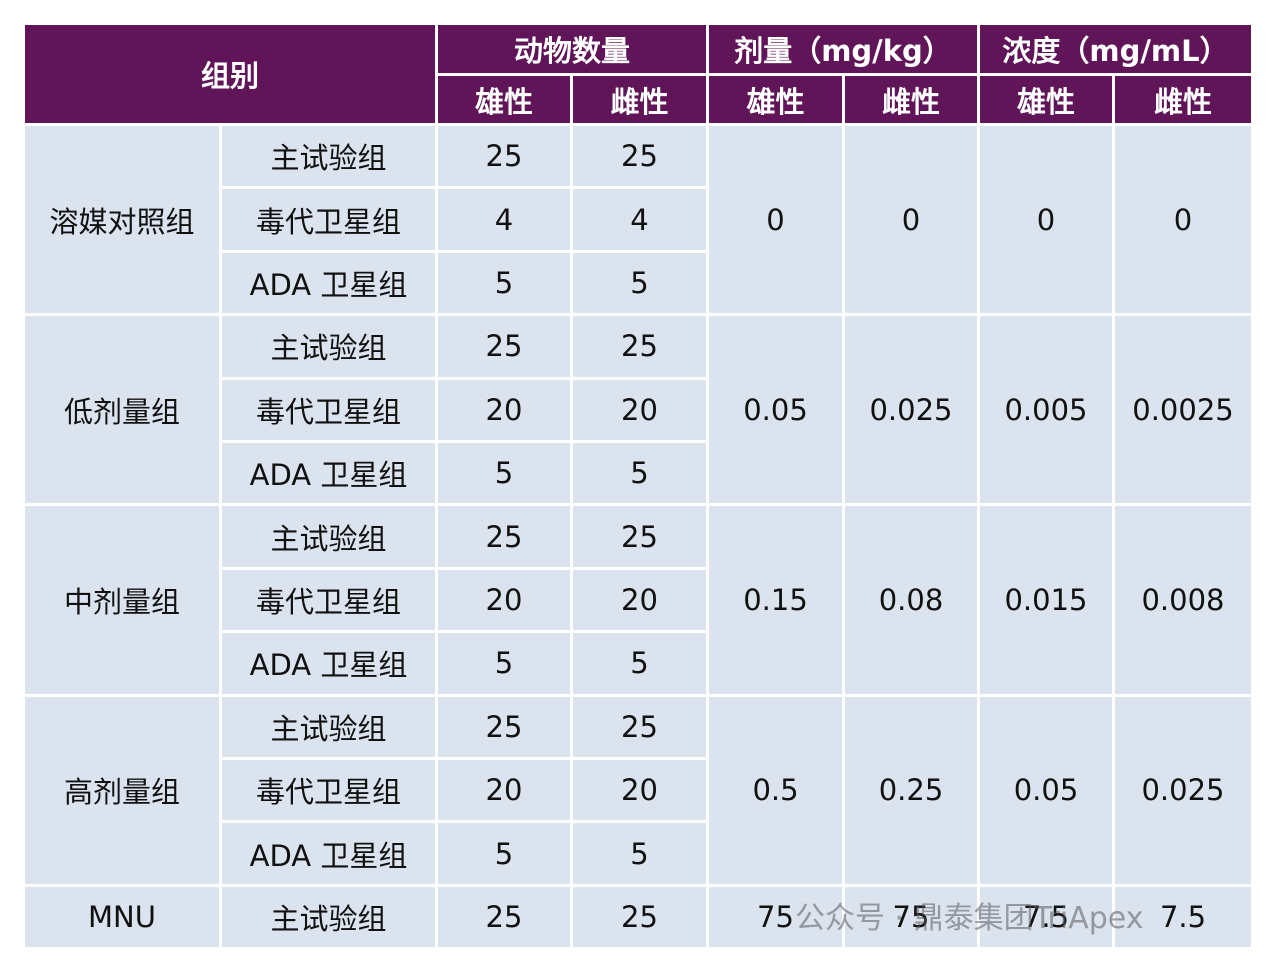 This screenshot has height=972, width=1280. What do you see at coordinates (843, 49) in the screenshot?
I see `header-cell: 剂量（mg/kg）` at bounding box center [843, 49].